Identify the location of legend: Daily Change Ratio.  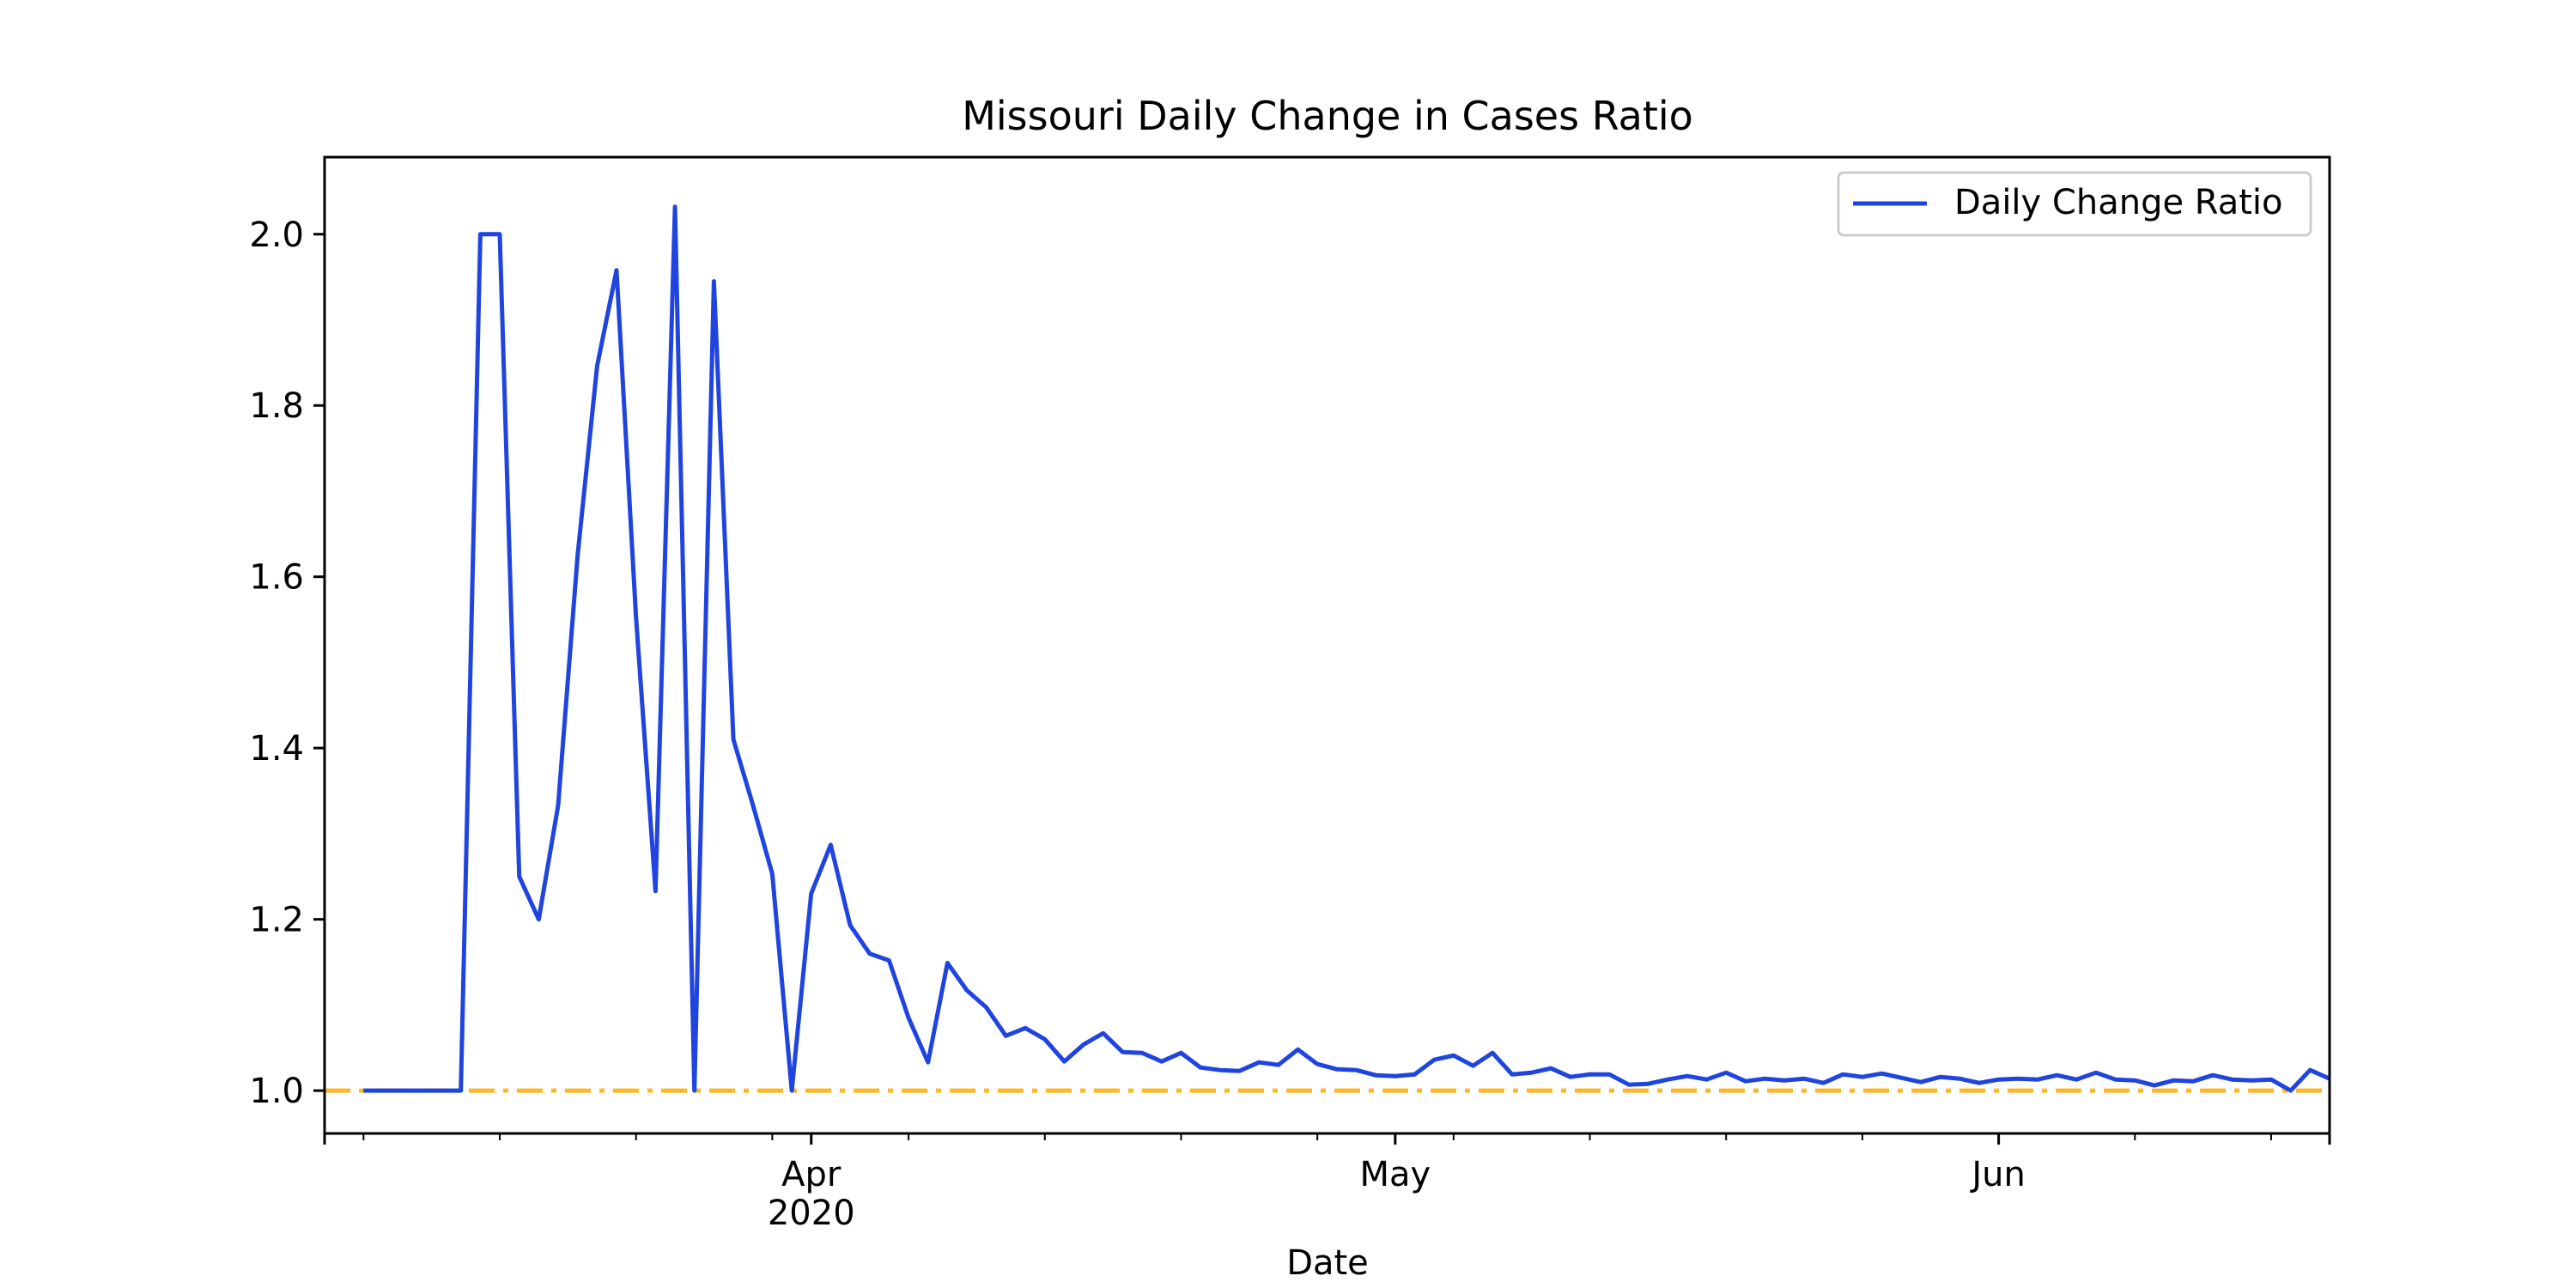
(2075, 204).